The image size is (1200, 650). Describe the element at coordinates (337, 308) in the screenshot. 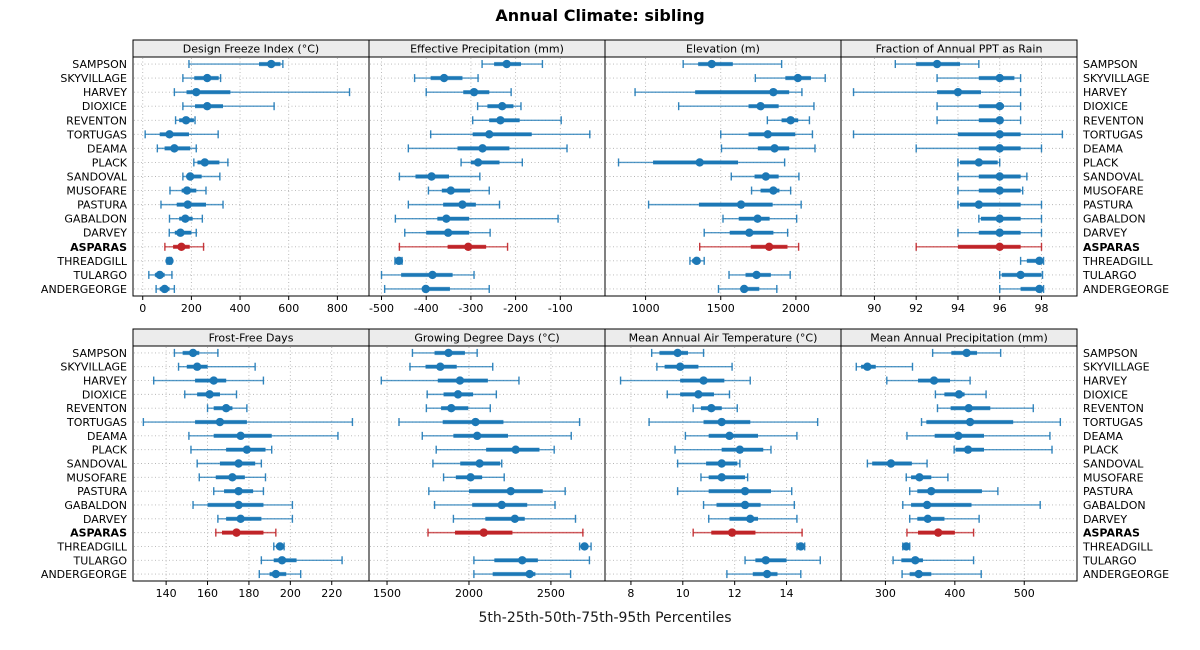

I see `axis-tick-label: 800` at that location.